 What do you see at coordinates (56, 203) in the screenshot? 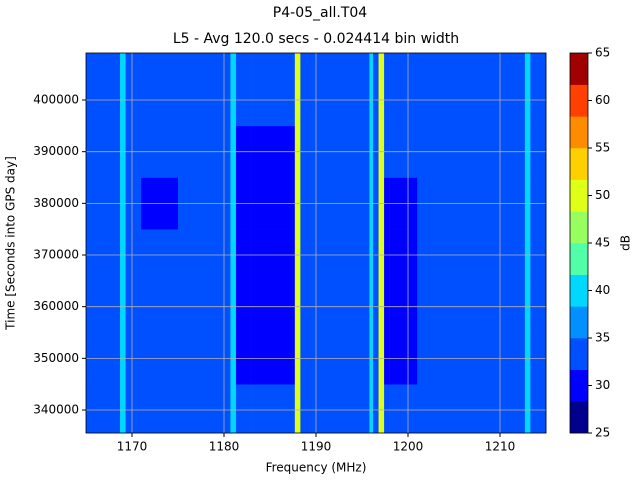
I see `y-tick-label: 380000` at bounding box center [56, 203].